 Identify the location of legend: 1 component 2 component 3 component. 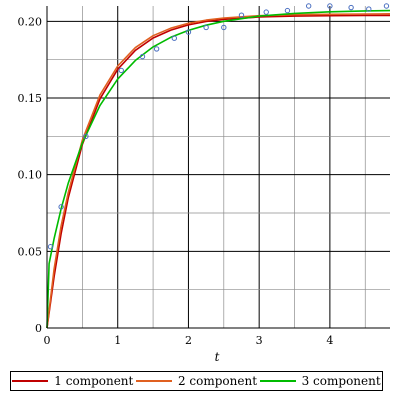
(196, 381).